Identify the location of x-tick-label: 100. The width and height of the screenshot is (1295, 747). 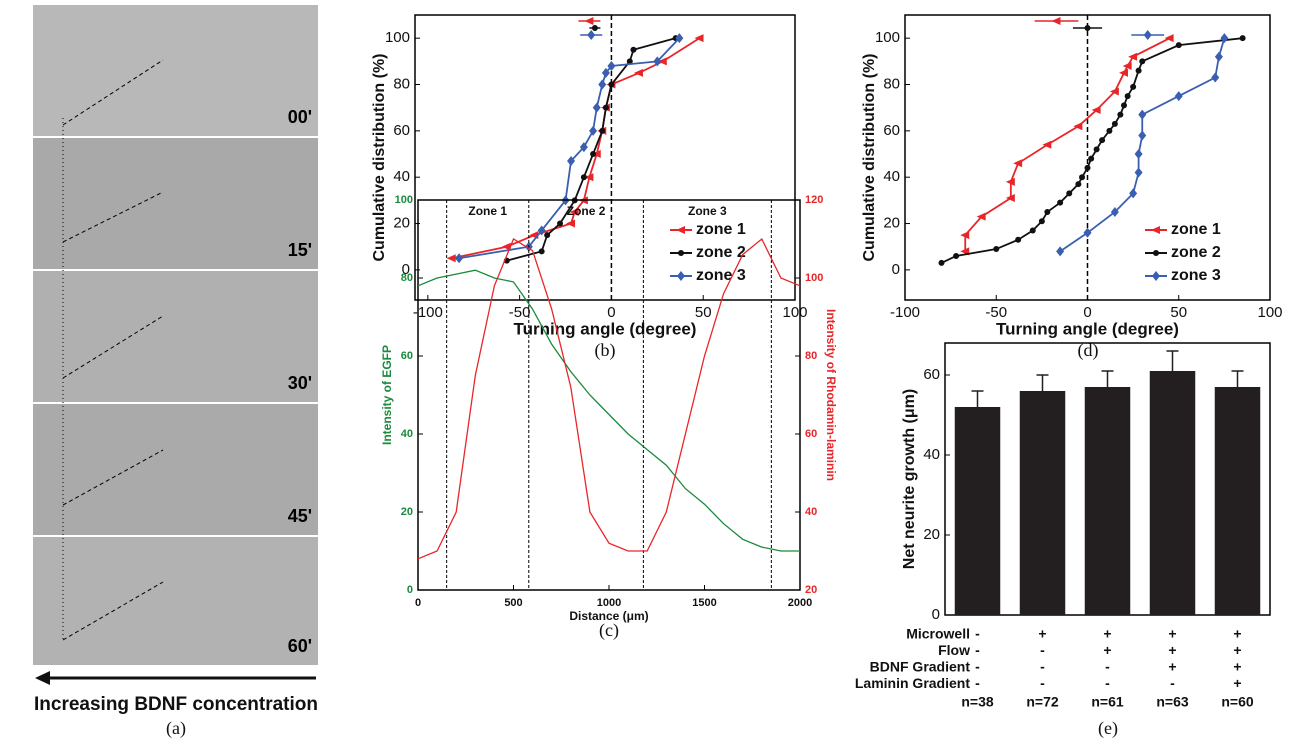
(1269, 312).